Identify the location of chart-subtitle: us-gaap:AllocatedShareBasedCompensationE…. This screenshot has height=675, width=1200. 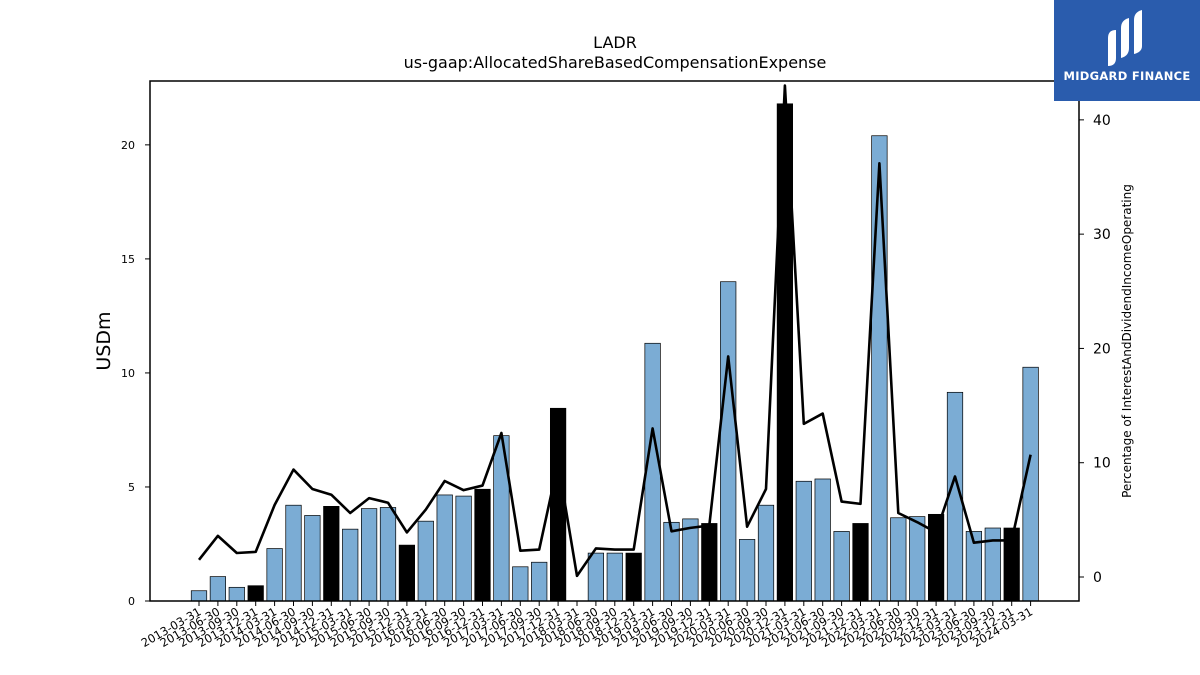
(615, 62).